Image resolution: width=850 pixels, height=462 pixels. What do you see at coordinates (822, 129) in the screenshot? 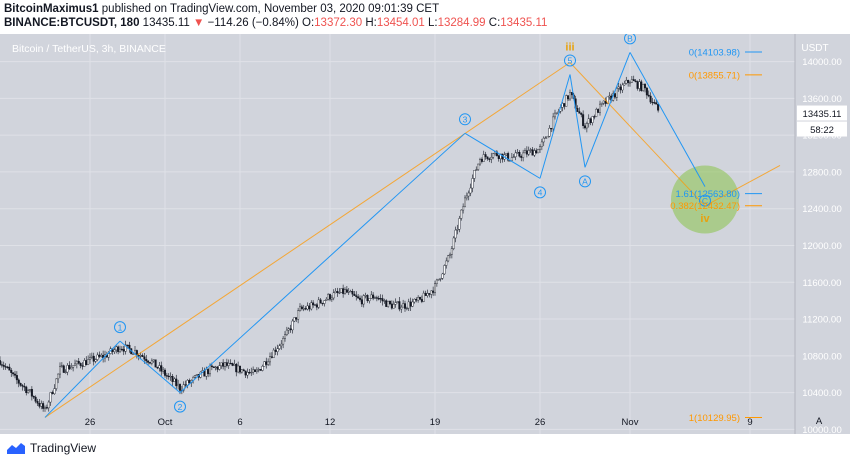
I see `countdown-box` at bounding box center [822, 129].